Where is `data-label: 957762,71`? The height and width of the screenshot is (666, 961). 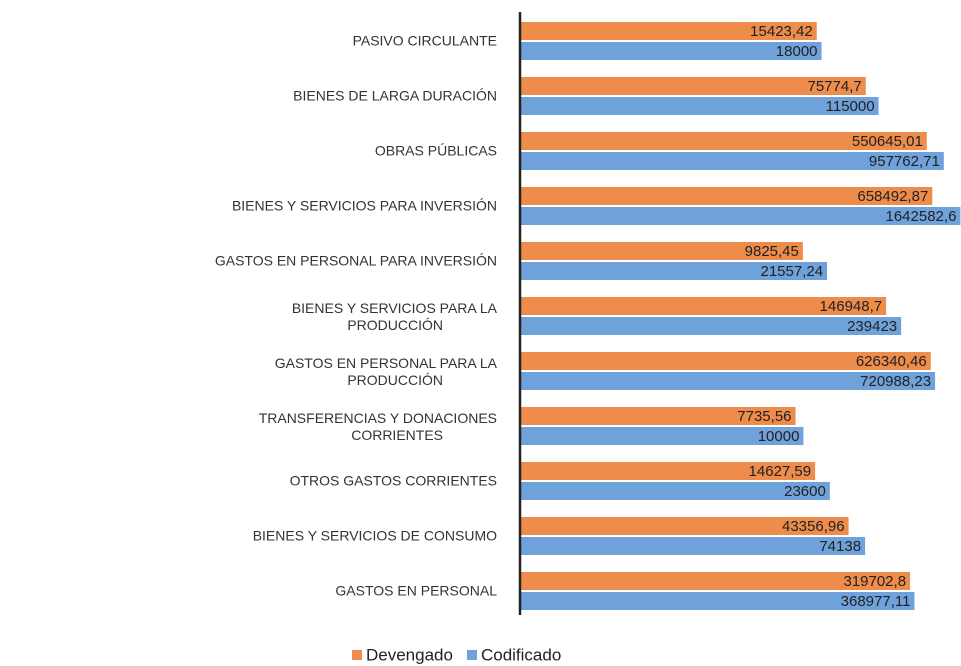
data-label: 957762,71 is located at coordinates (904, 161).